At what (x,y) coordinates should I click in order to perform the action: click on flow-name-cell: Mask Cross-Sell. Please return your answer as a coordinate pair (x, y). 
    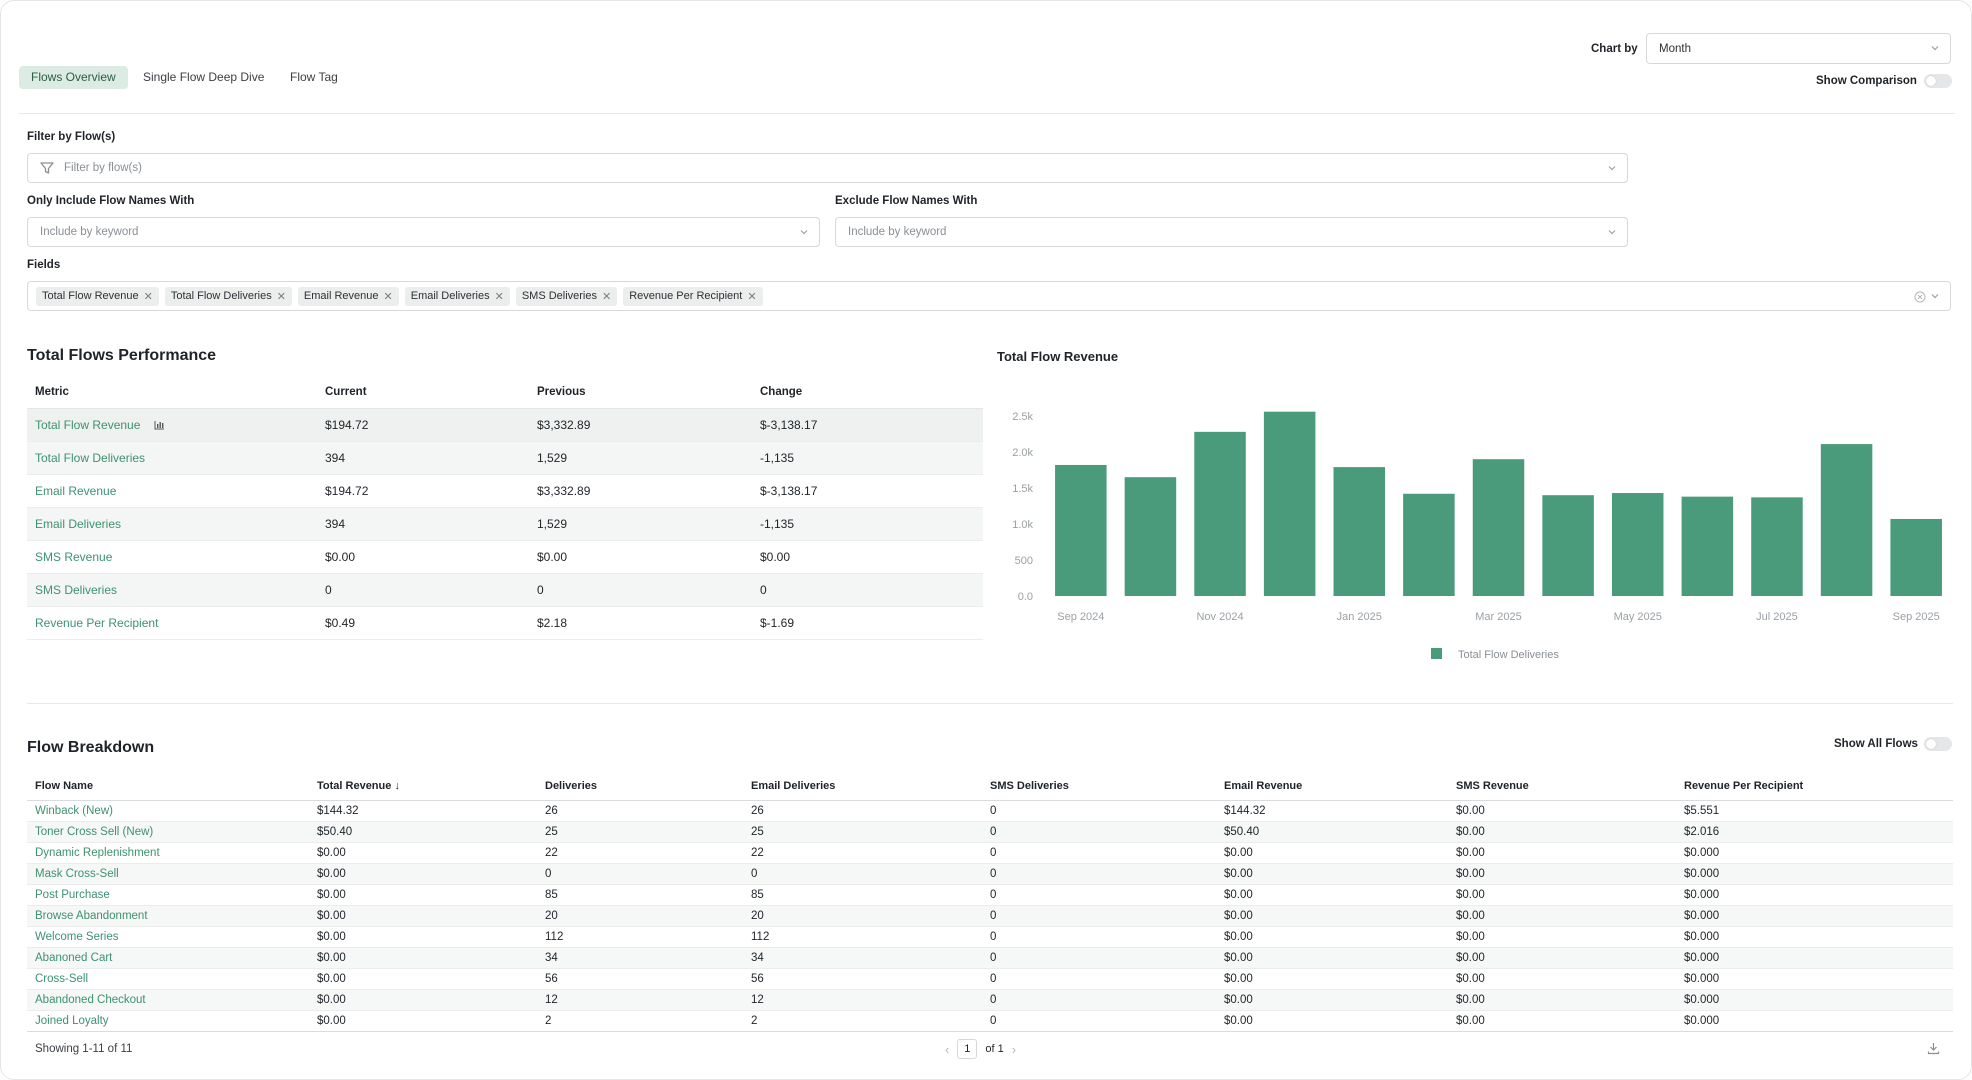
    Looking at the image, I should click on (168, 874).